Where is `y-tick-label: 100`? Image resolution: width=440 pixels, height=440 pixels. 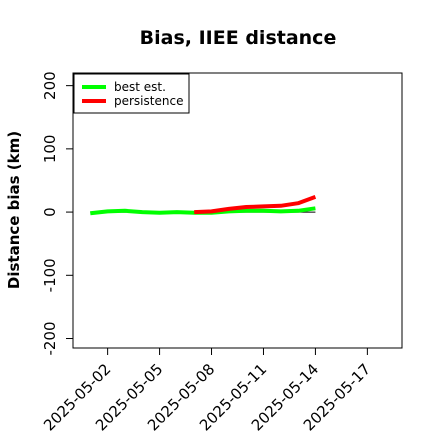
y-tick-label: 100 is located at coordinates (50, 149).